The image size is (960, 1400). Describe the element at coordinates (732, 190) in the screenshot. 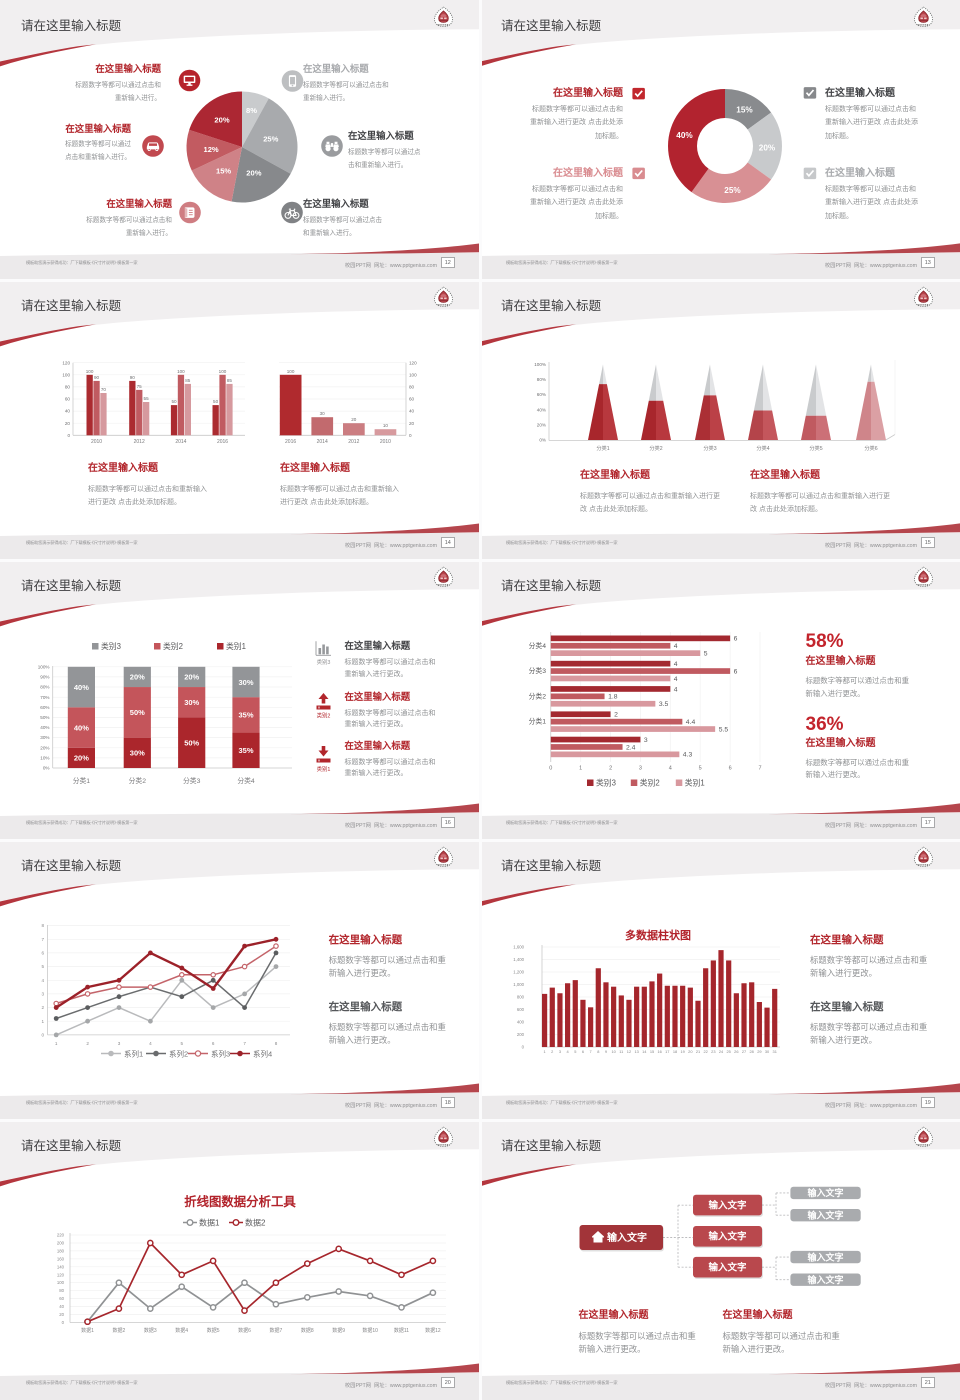

I see `svg-text: 25%` at that location.